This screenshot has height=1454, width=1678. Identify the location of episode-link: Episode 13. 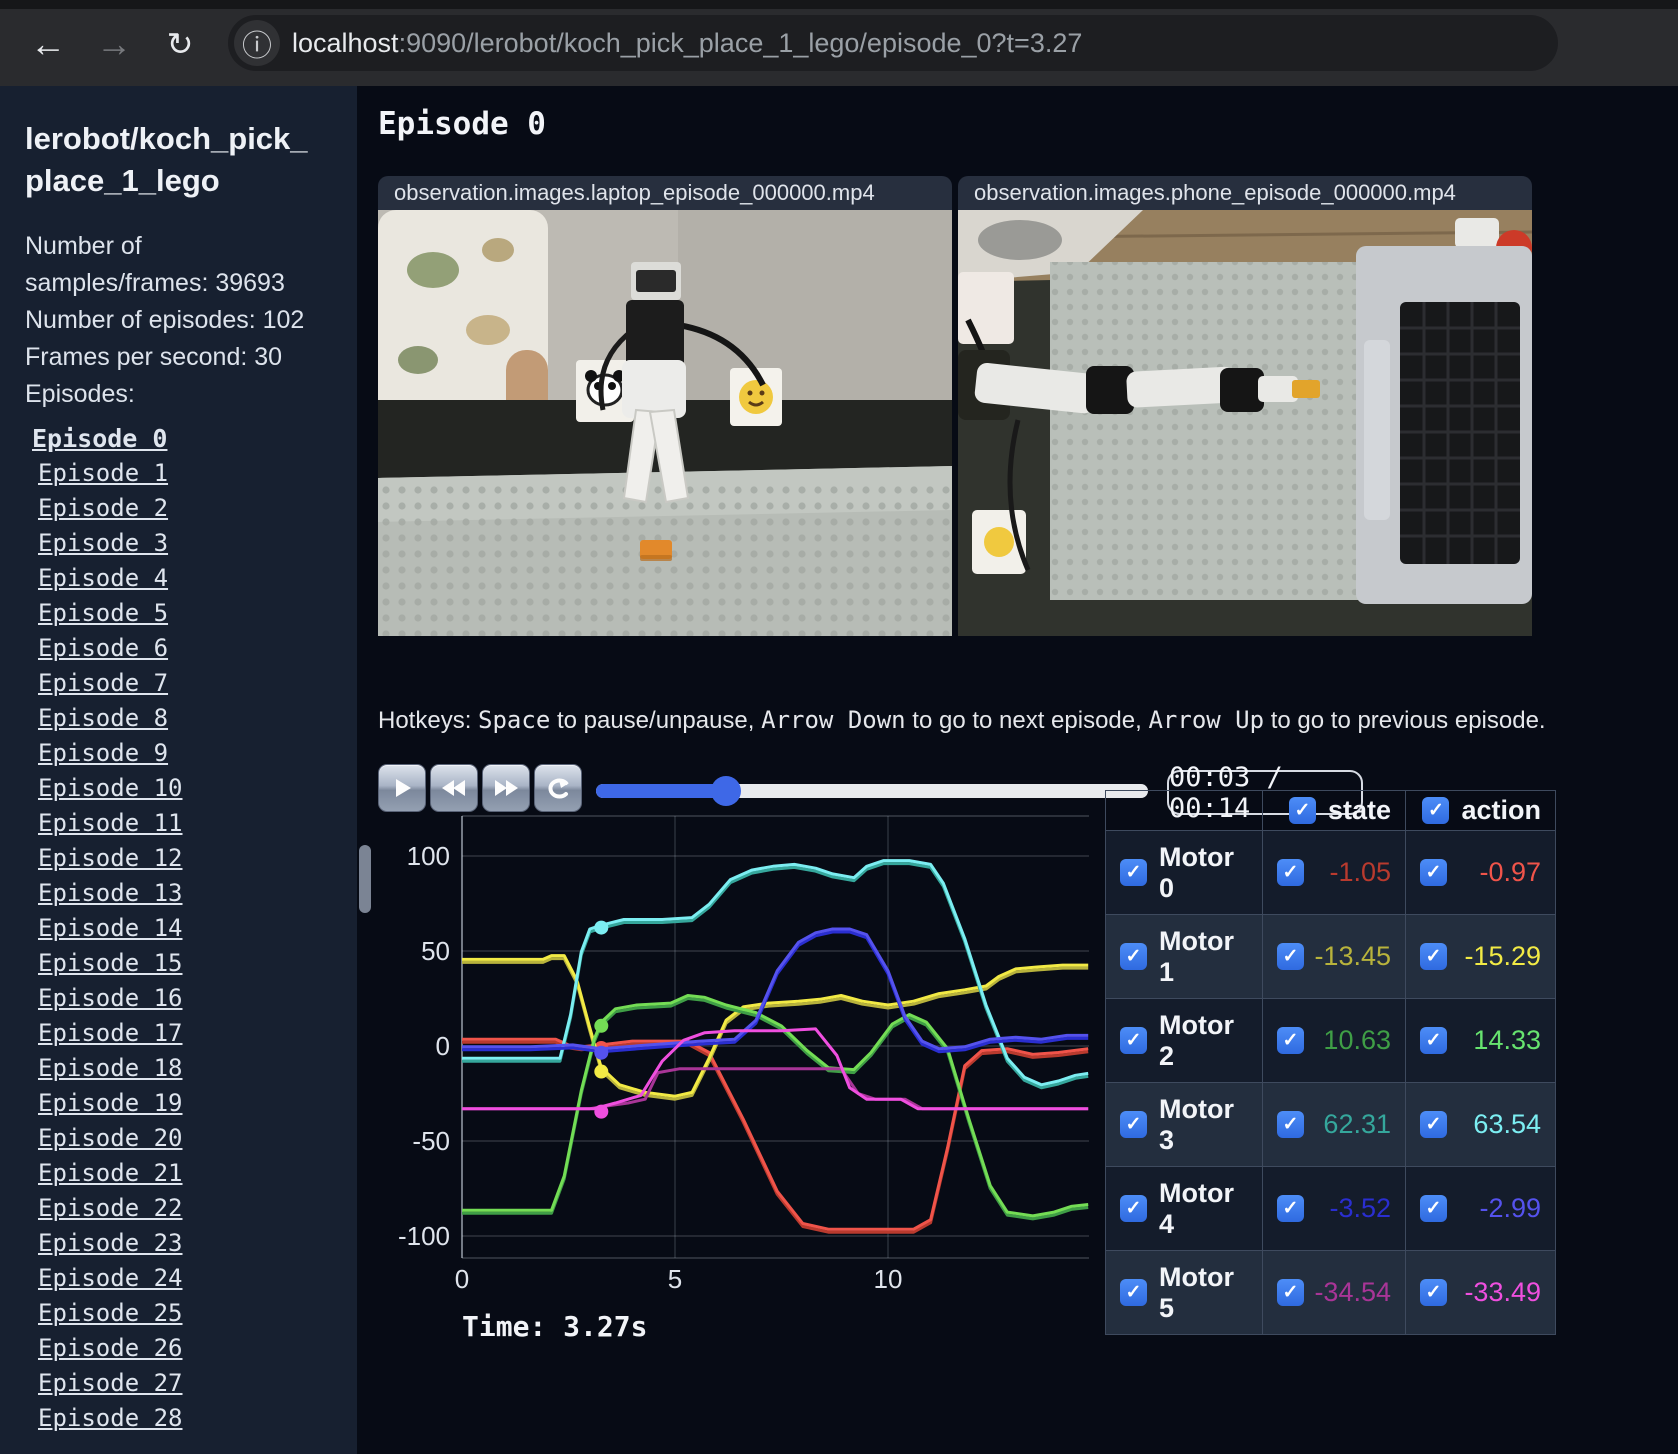
(110, 893).